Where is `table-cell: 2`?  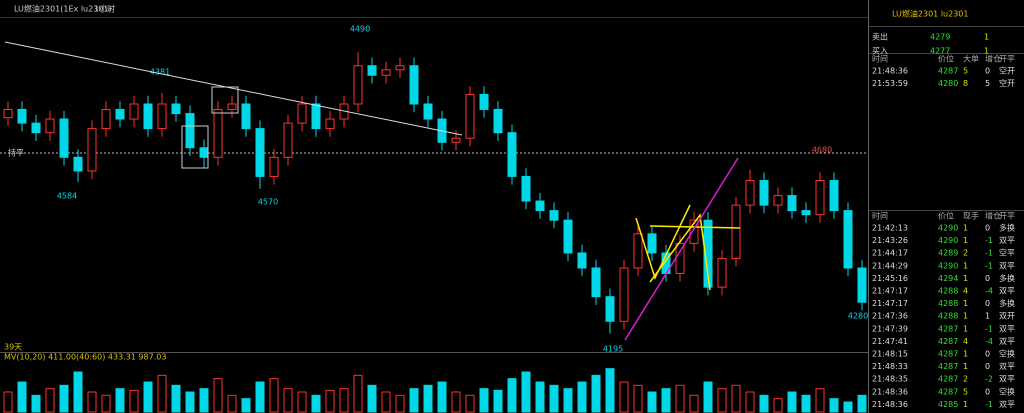
table-cell: 2 is located at coordinates (965, 253).